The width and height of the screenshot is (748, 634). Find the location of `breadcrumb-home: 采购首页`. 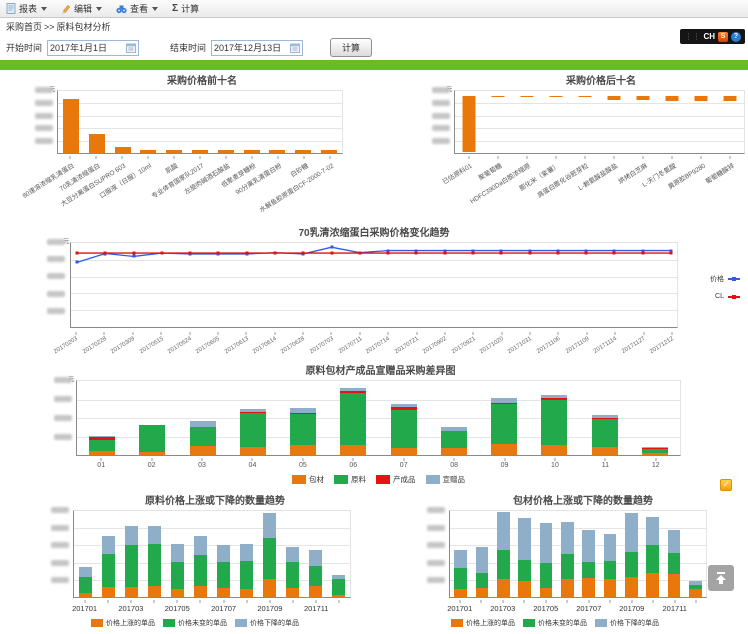

breadcrumb-home: 采购首页 is located at coordinates (24, 27).